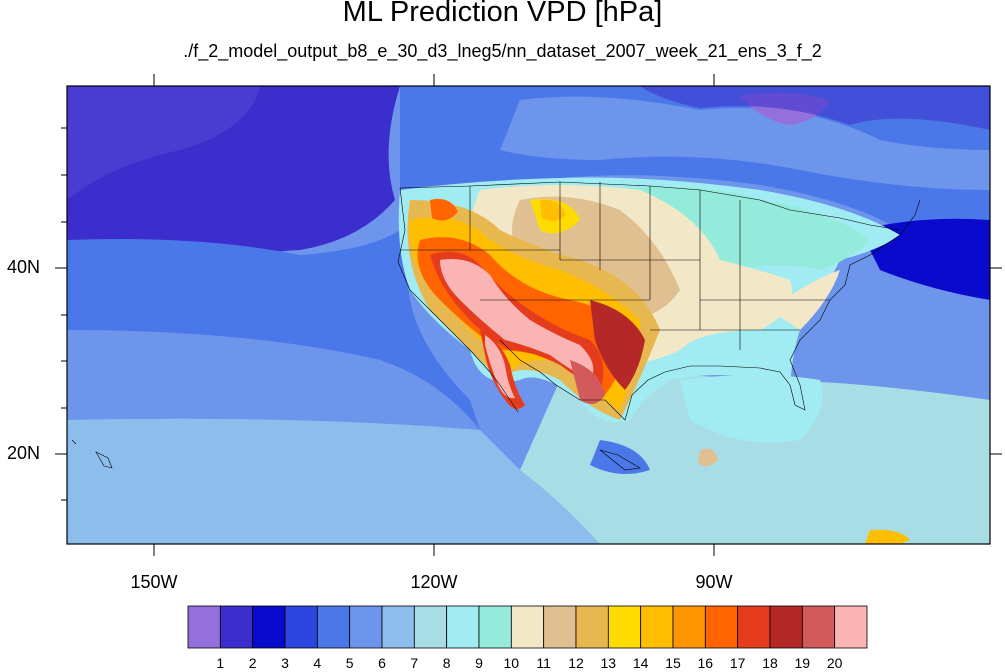  I want to click on colorbar-tick-label: 18, so click(770, 663).